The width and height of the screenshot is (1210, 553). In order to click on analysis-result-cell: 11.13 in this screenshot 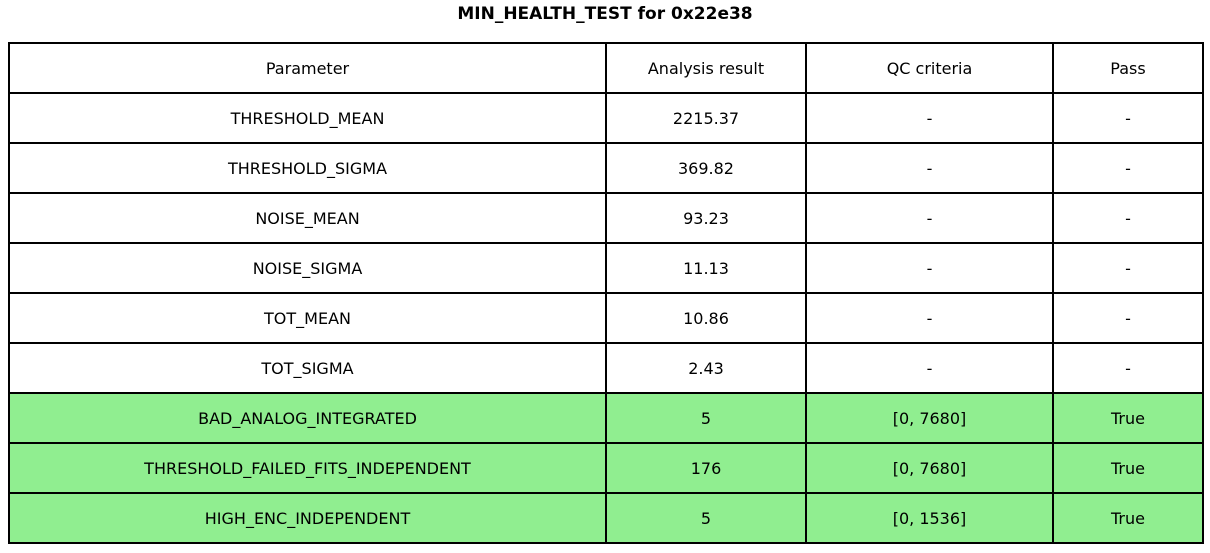, I will do `click(706, 268)`.